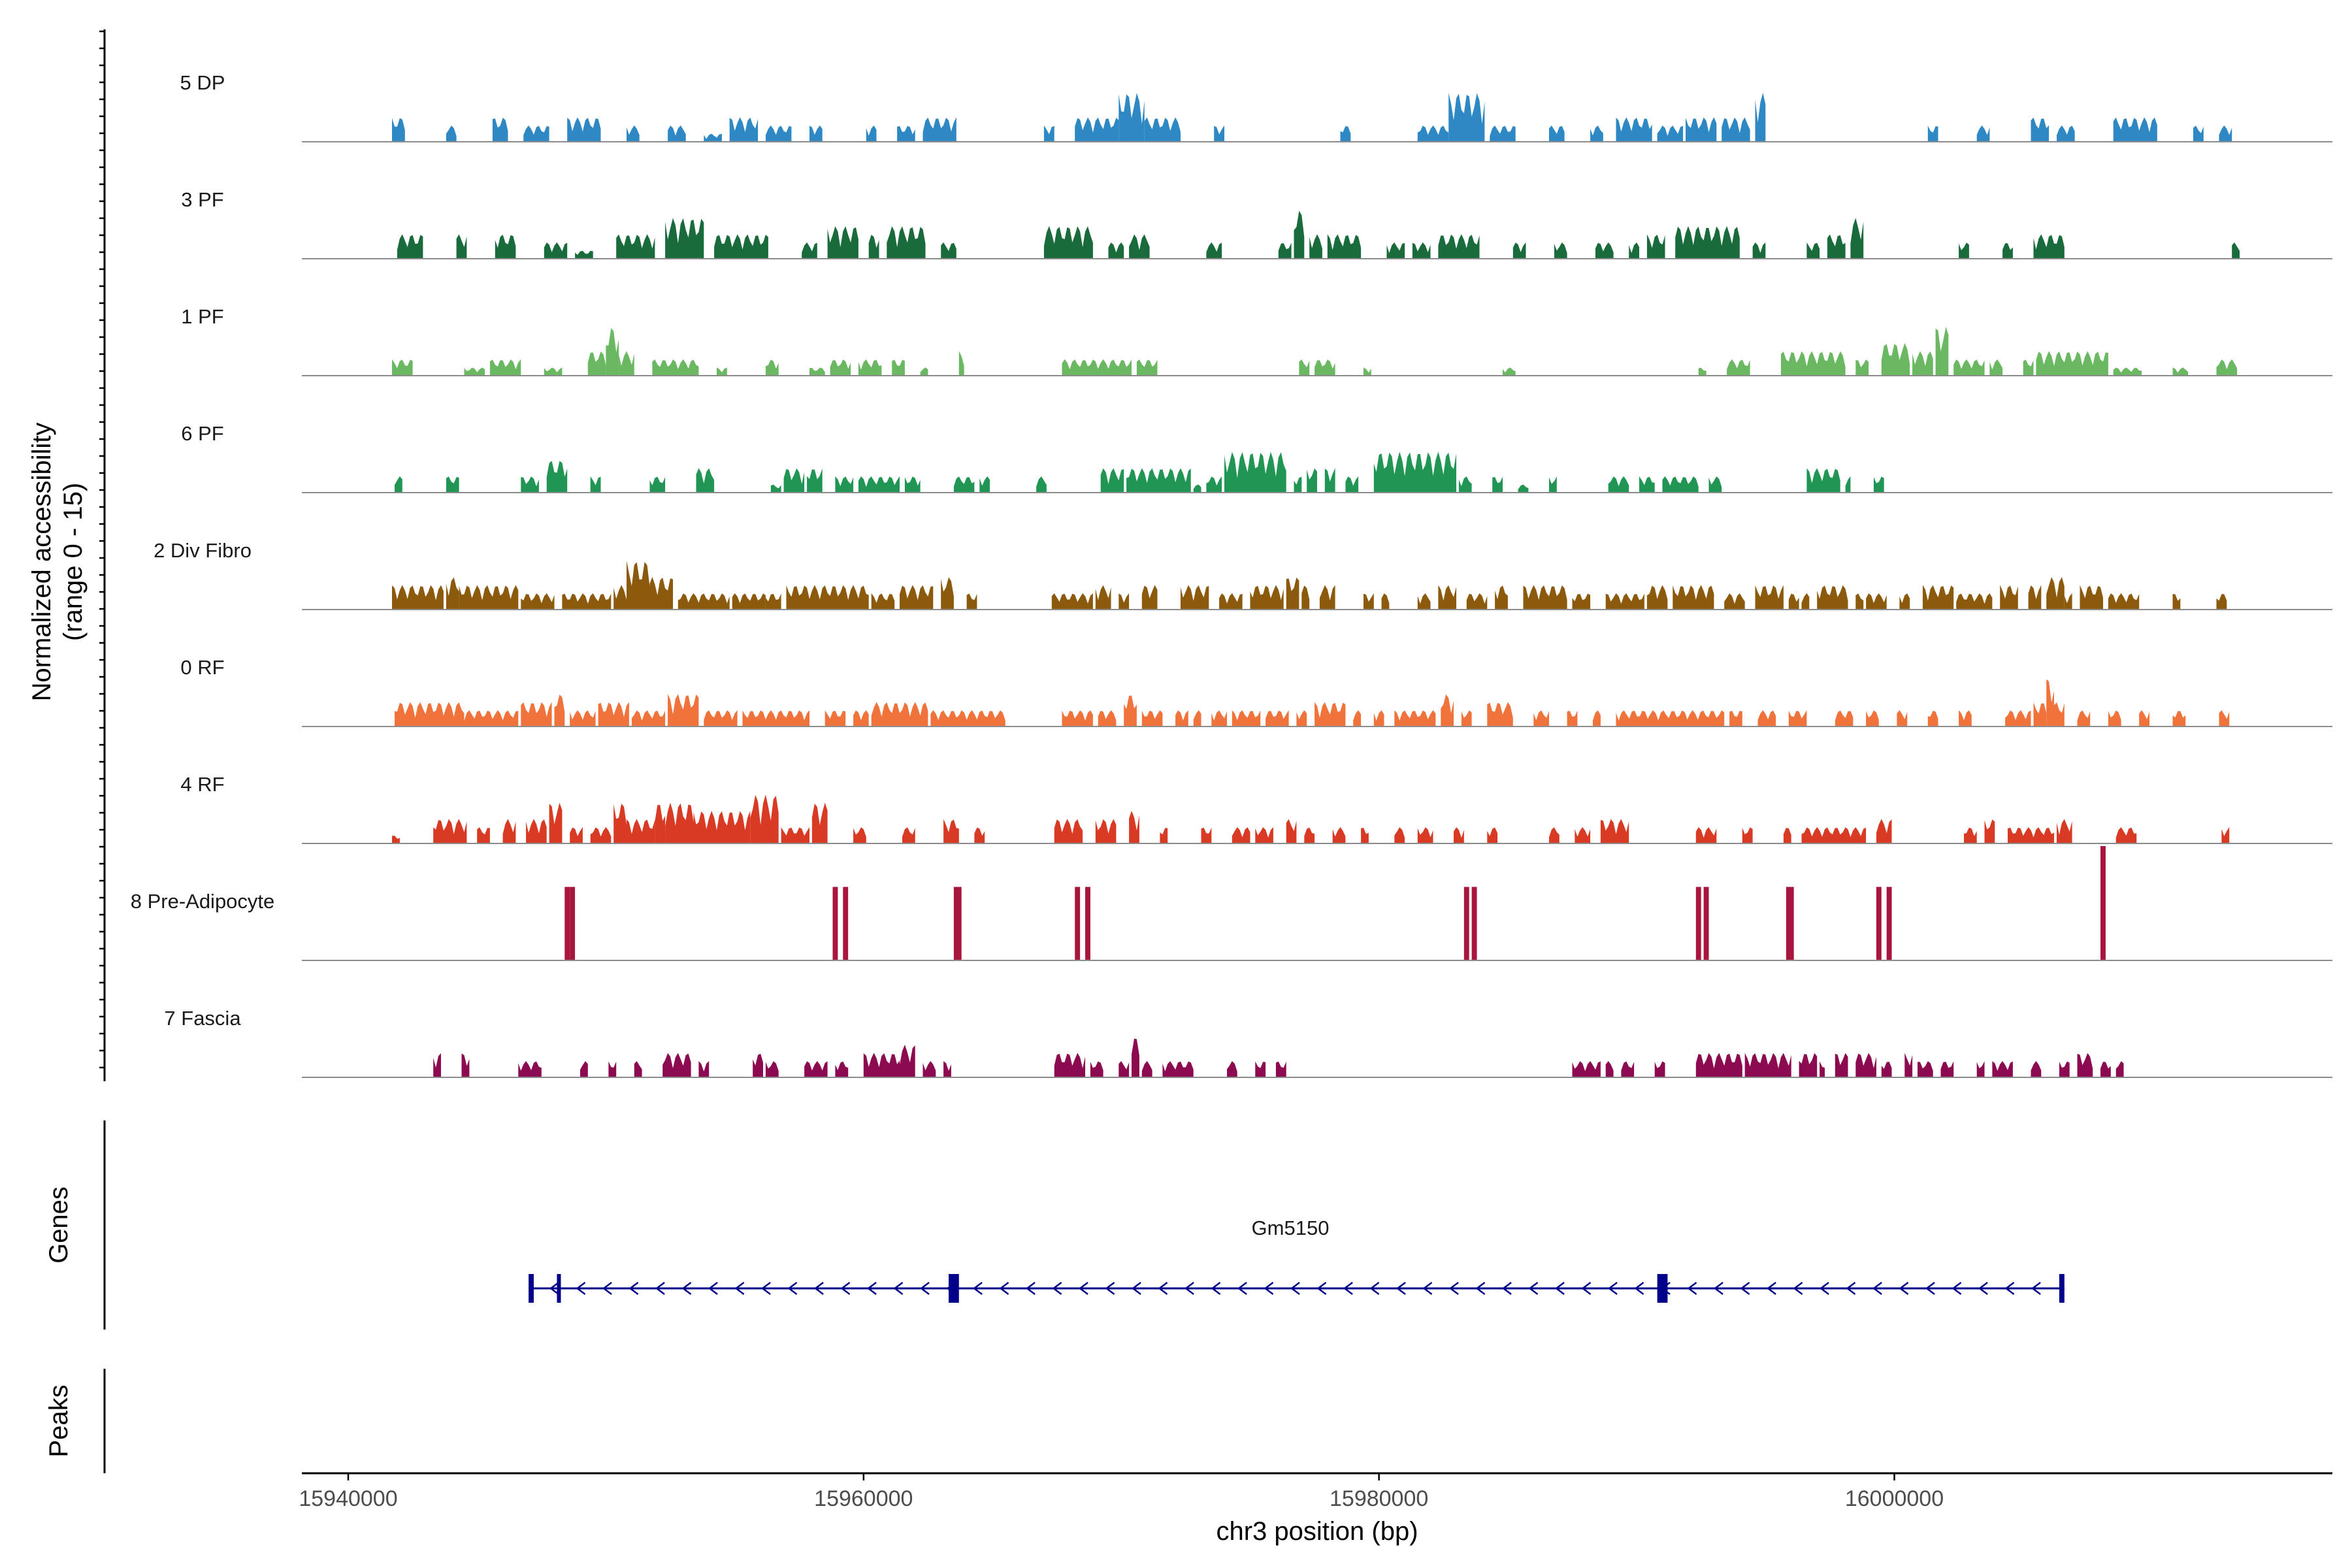  Describe the element at coordinates (102, 549) in the screenshot. I see `coverage-y-ticks` at that location.